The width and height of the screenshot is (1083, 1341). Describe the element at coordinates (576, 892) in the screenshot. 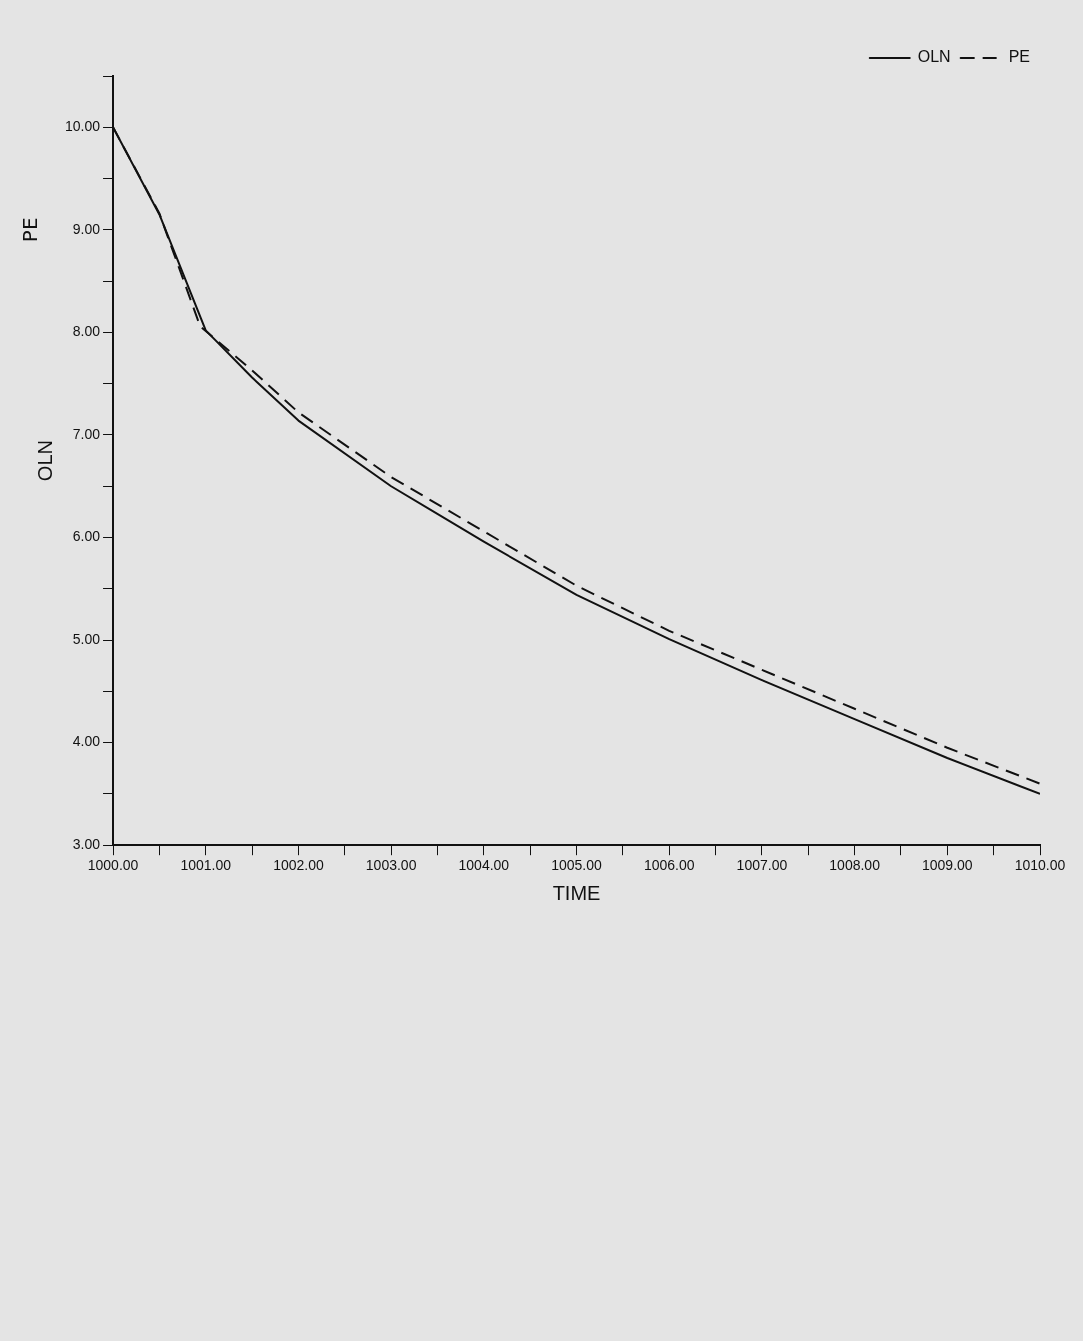

I see `x-axis-title: TIME` at that location.